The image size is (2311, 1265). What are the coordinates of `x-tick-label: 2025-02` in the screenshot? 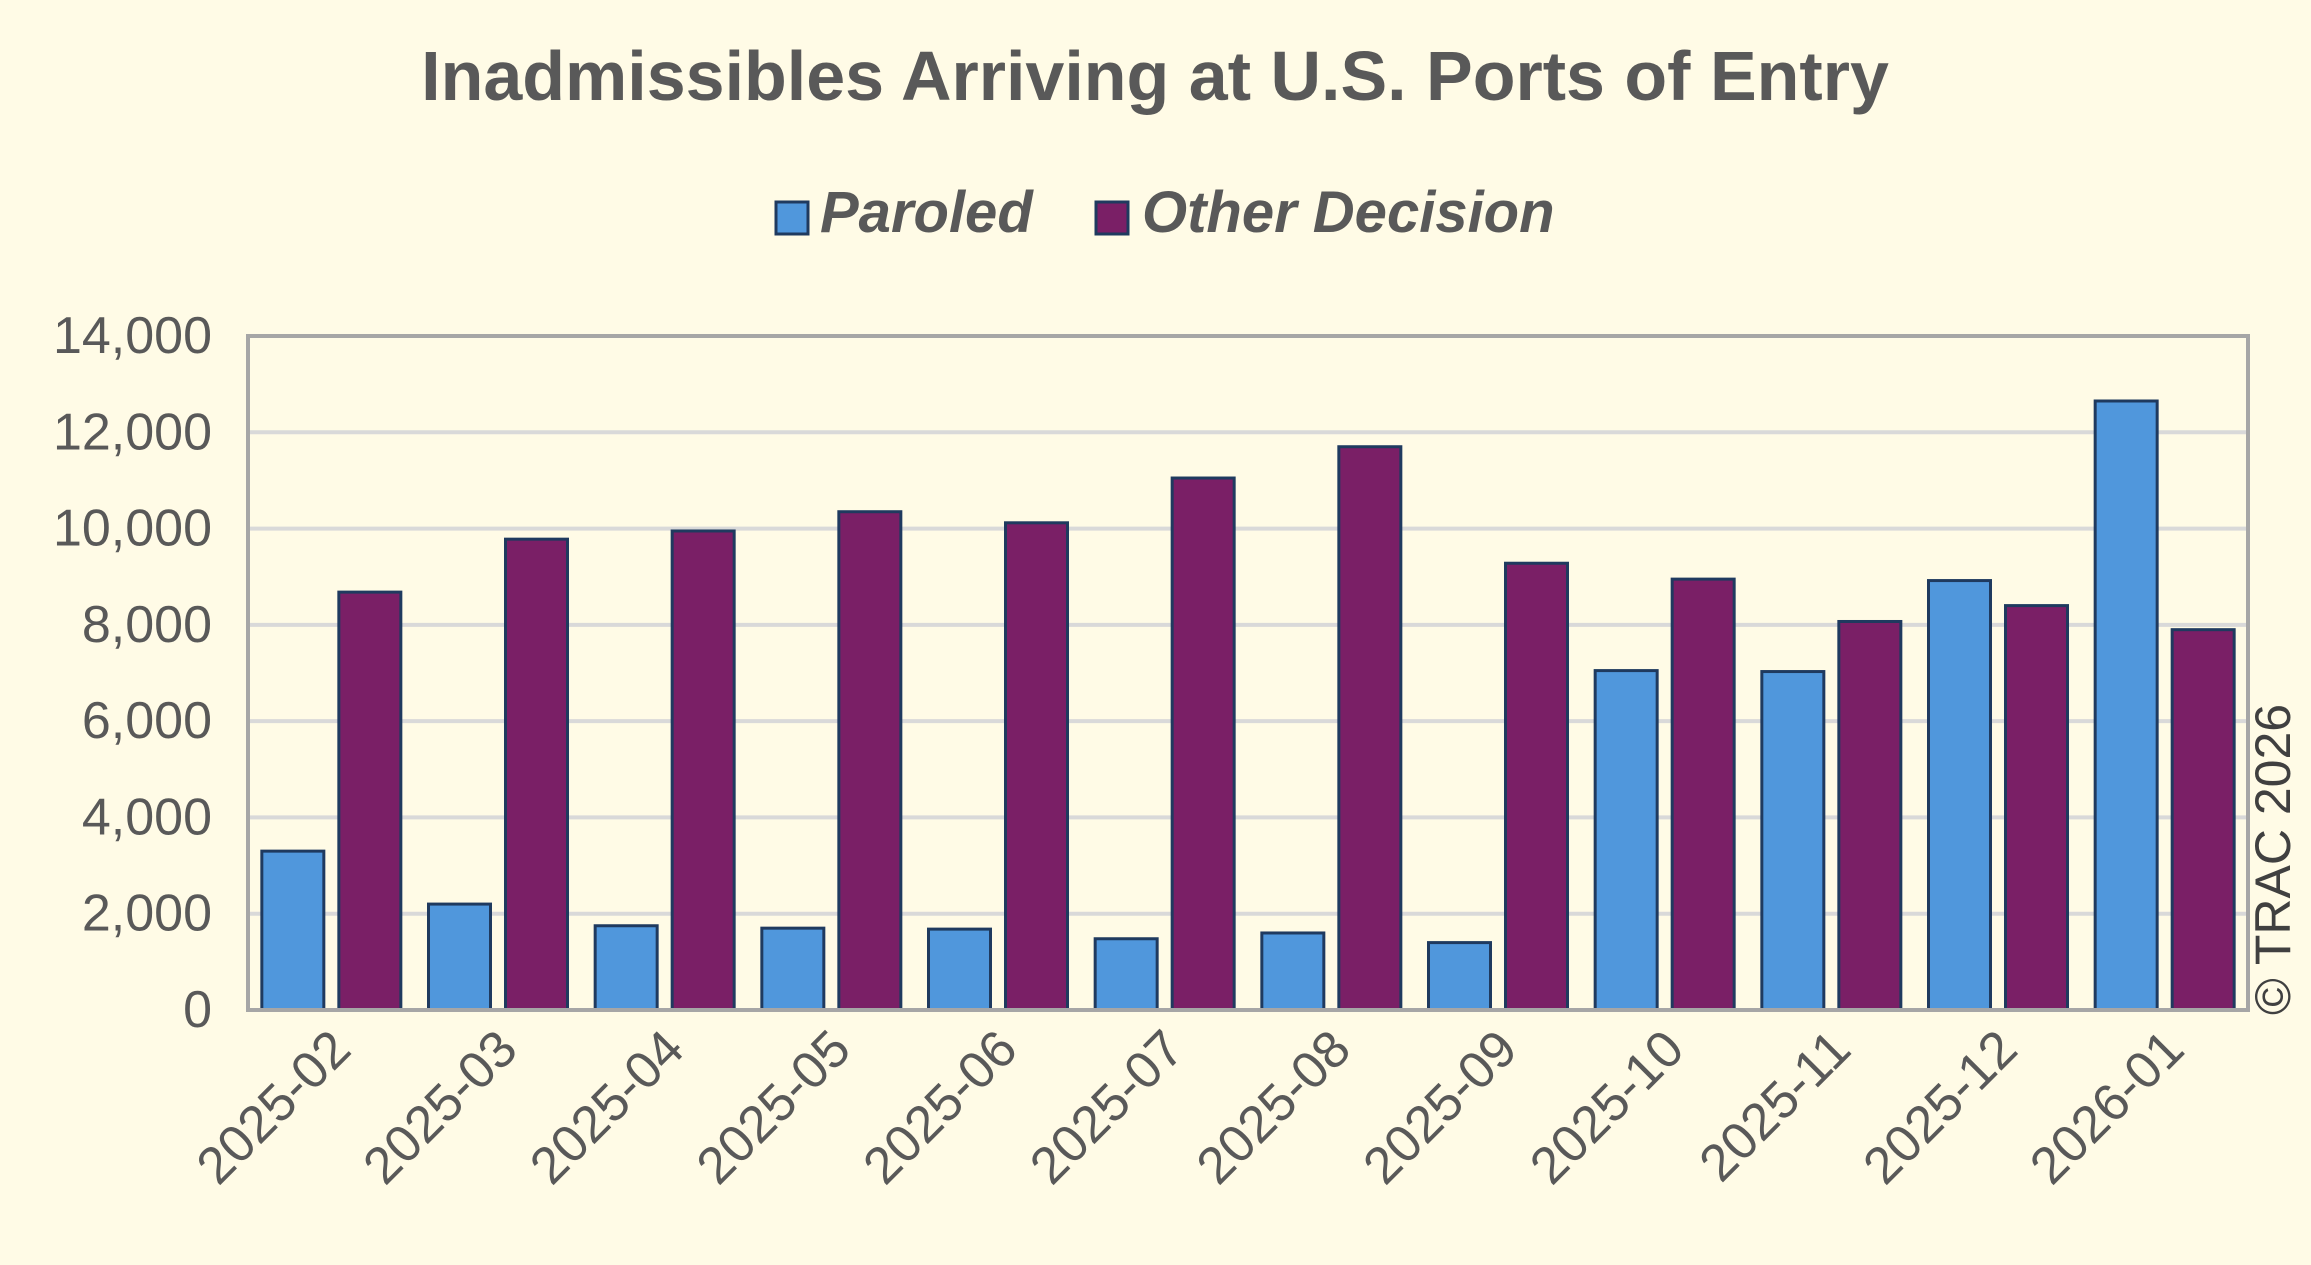 It's located at (274, 1107).